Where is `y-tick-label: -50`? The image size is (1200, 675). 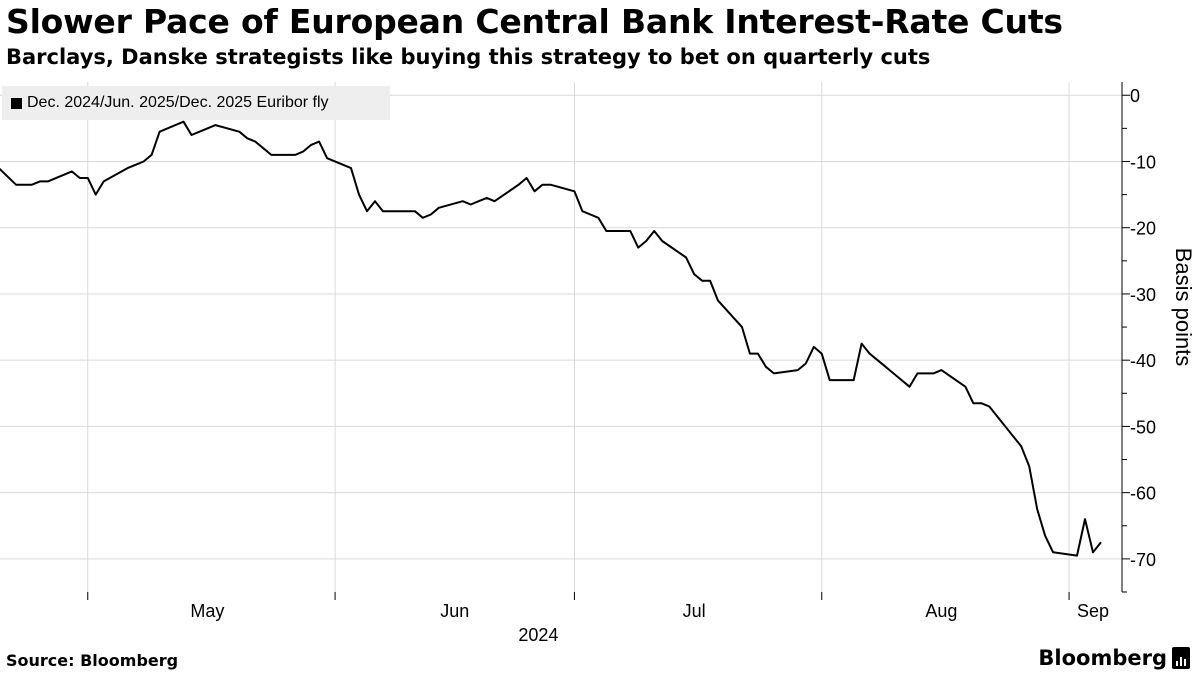 y-tick-label: -50 is located at coordinates (1143, 427).